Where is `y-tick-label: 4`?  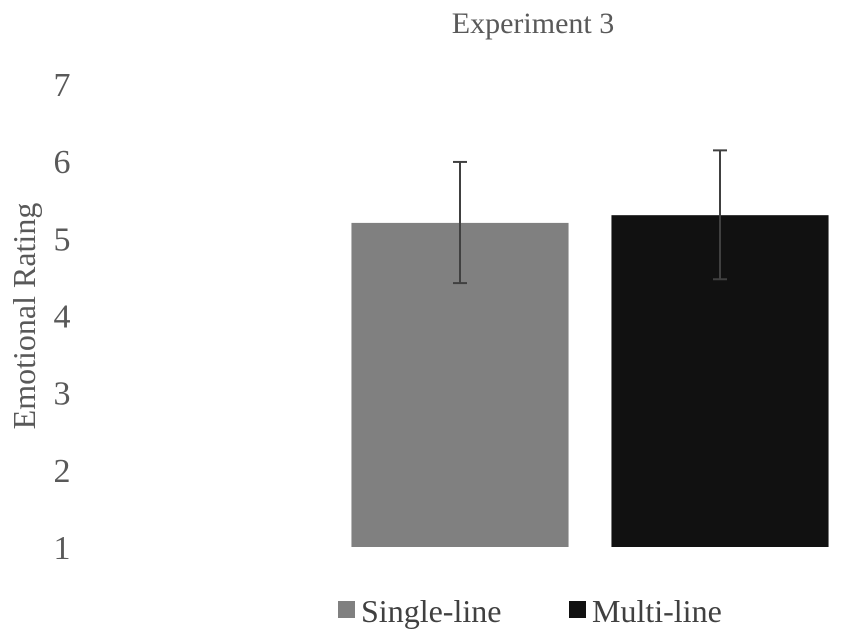 y-tick-label: 4 is located at coordinates (62, 317).